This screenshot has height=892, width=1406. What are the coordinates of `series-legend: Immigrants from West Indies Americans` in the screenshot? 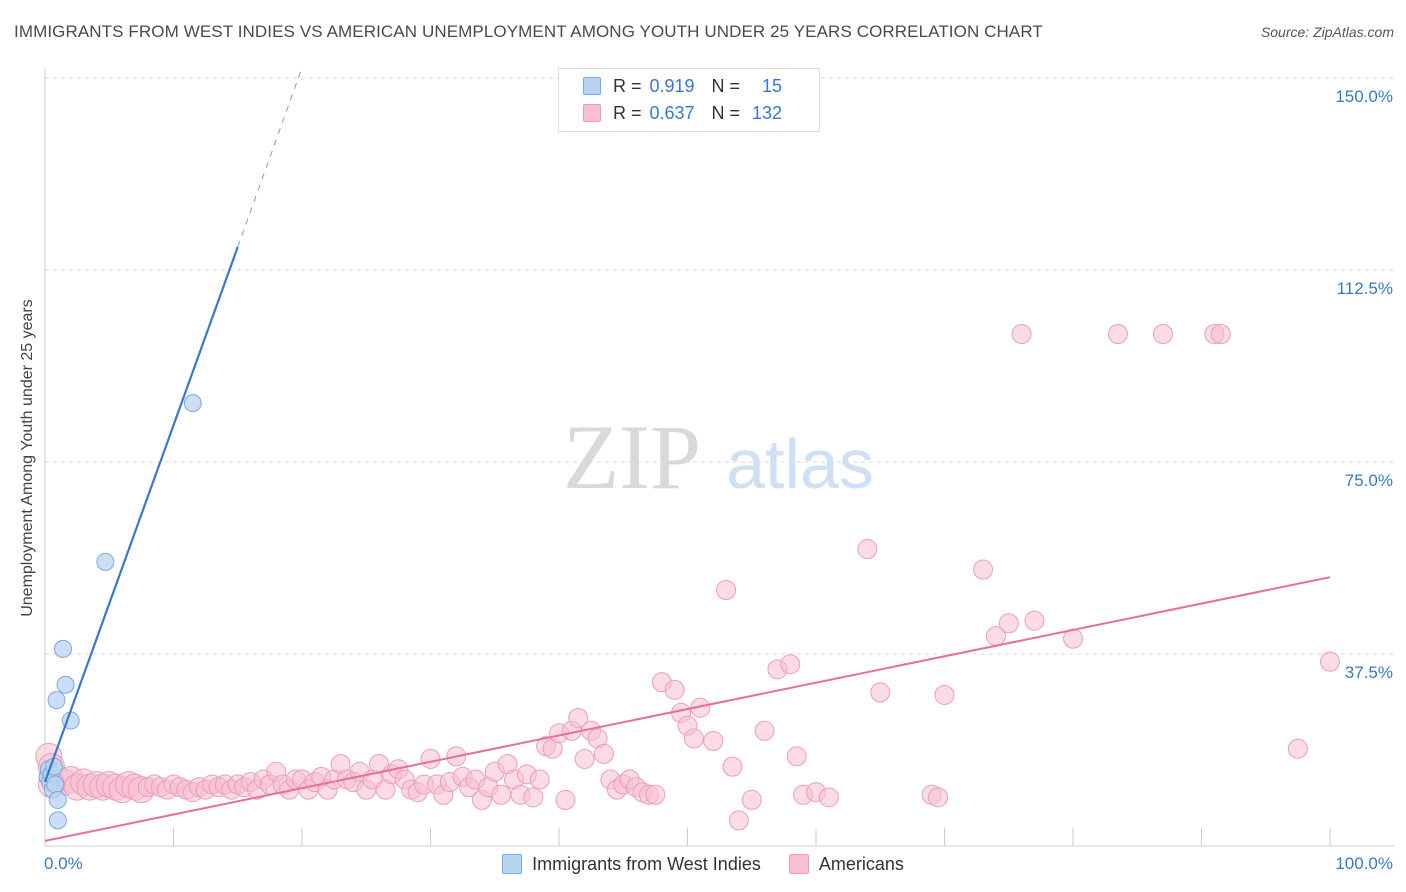 It's located at (703, 864).